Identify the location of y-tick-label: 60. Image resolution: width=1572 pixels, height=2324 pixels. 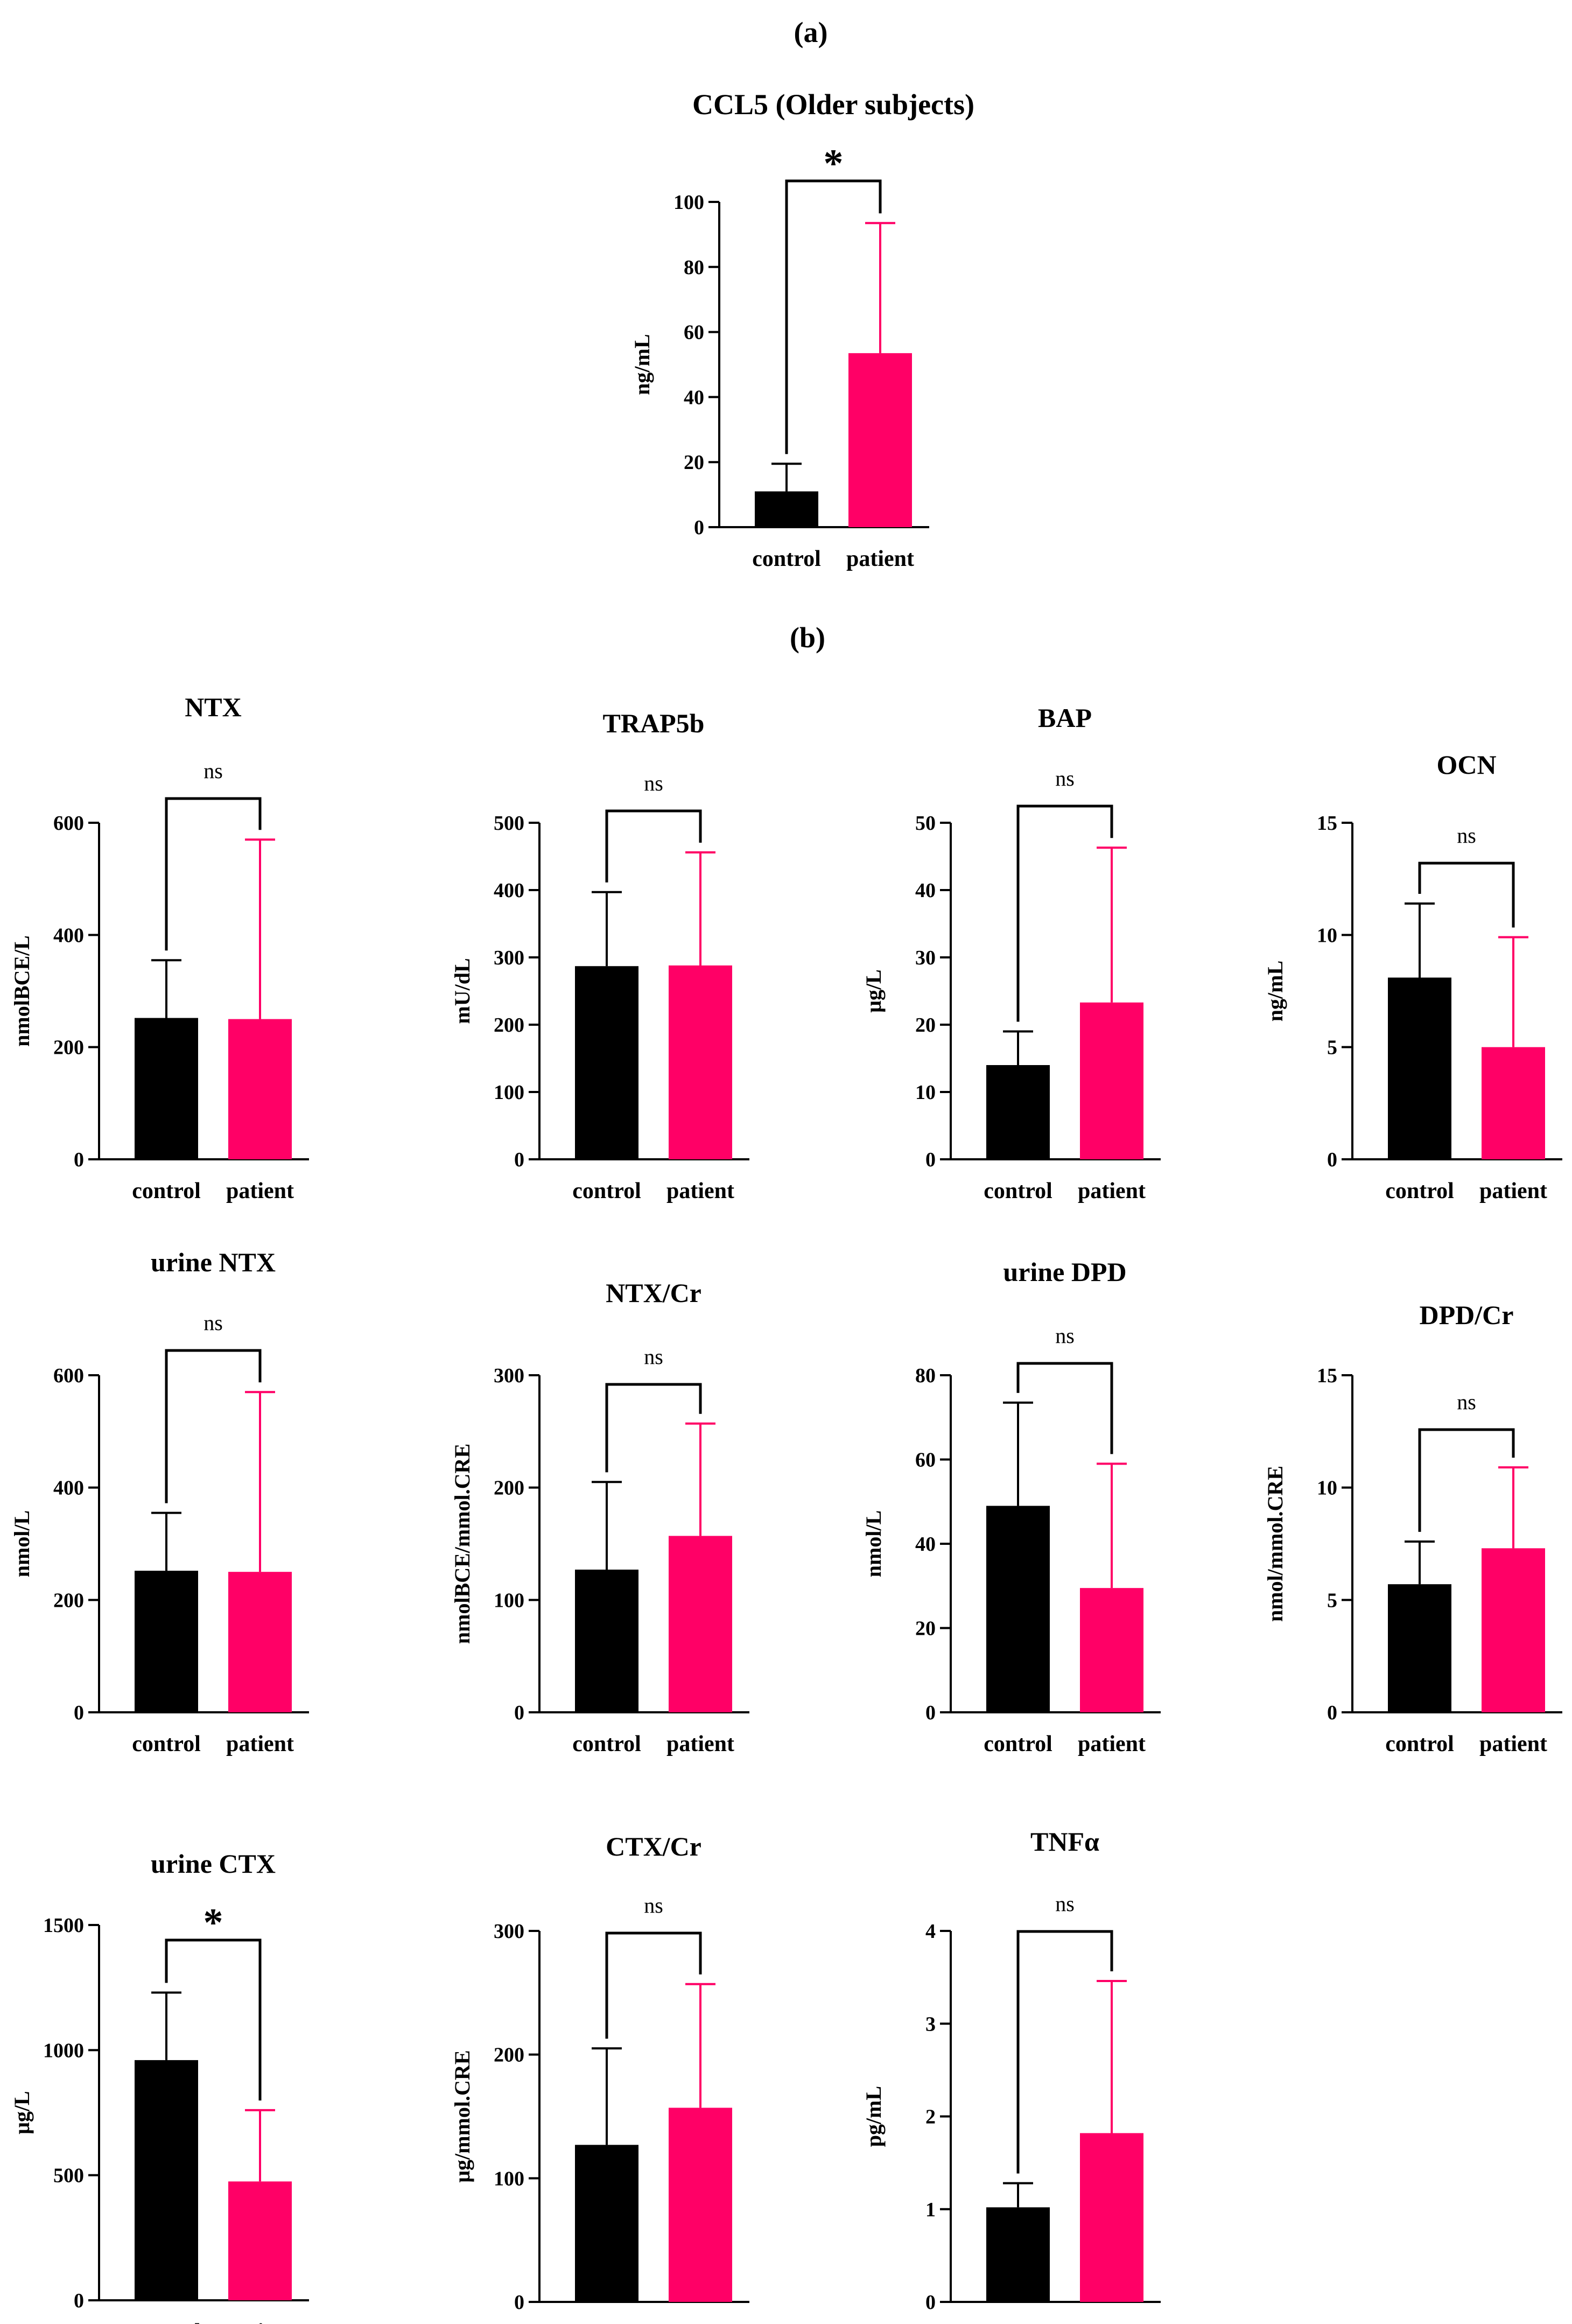
(925, 1460).